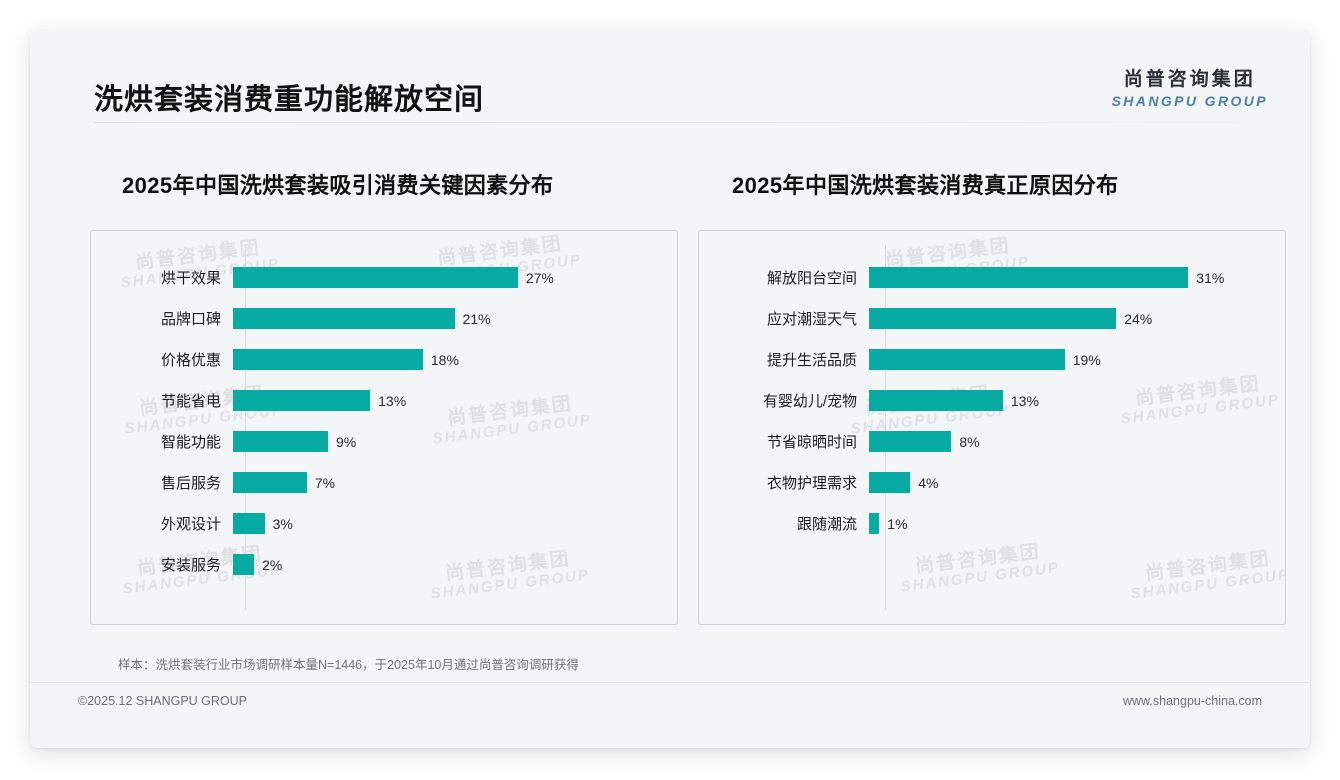 The image size is (1340, 780). I want to click on bar-value-label: 27%, so click(539, 277).